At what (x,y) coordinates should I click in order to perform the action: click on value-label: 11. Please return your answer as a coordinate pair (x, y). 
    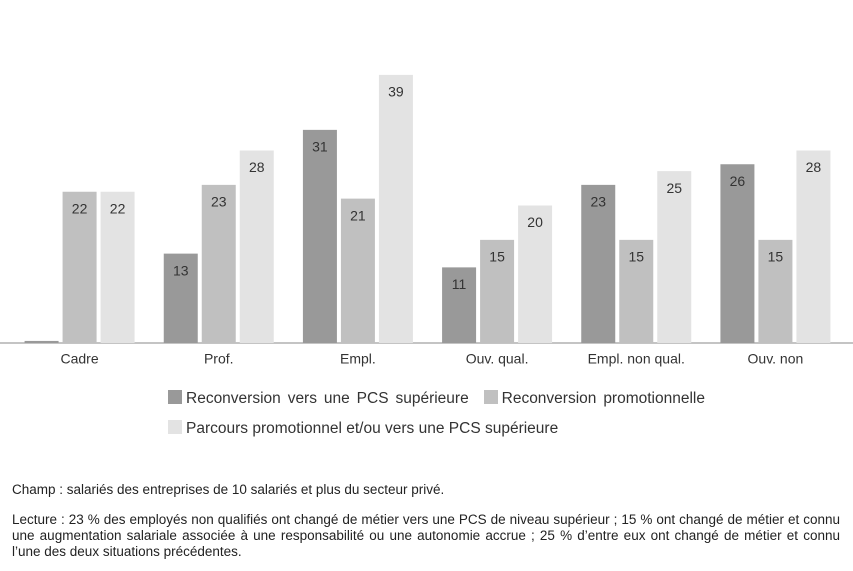
    Looking at the image, I should click on (459, 284).